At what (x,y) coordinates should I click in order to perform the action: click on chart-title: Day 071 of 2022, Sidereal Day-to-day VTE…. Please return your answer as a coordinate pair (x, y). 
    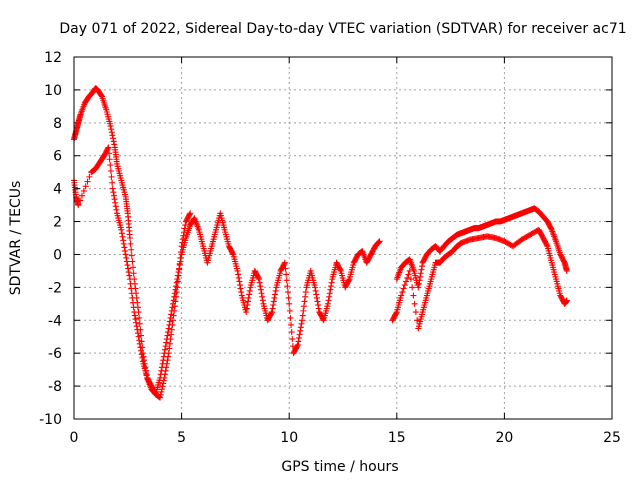
    Looking at the image, I should click on (342, 29).